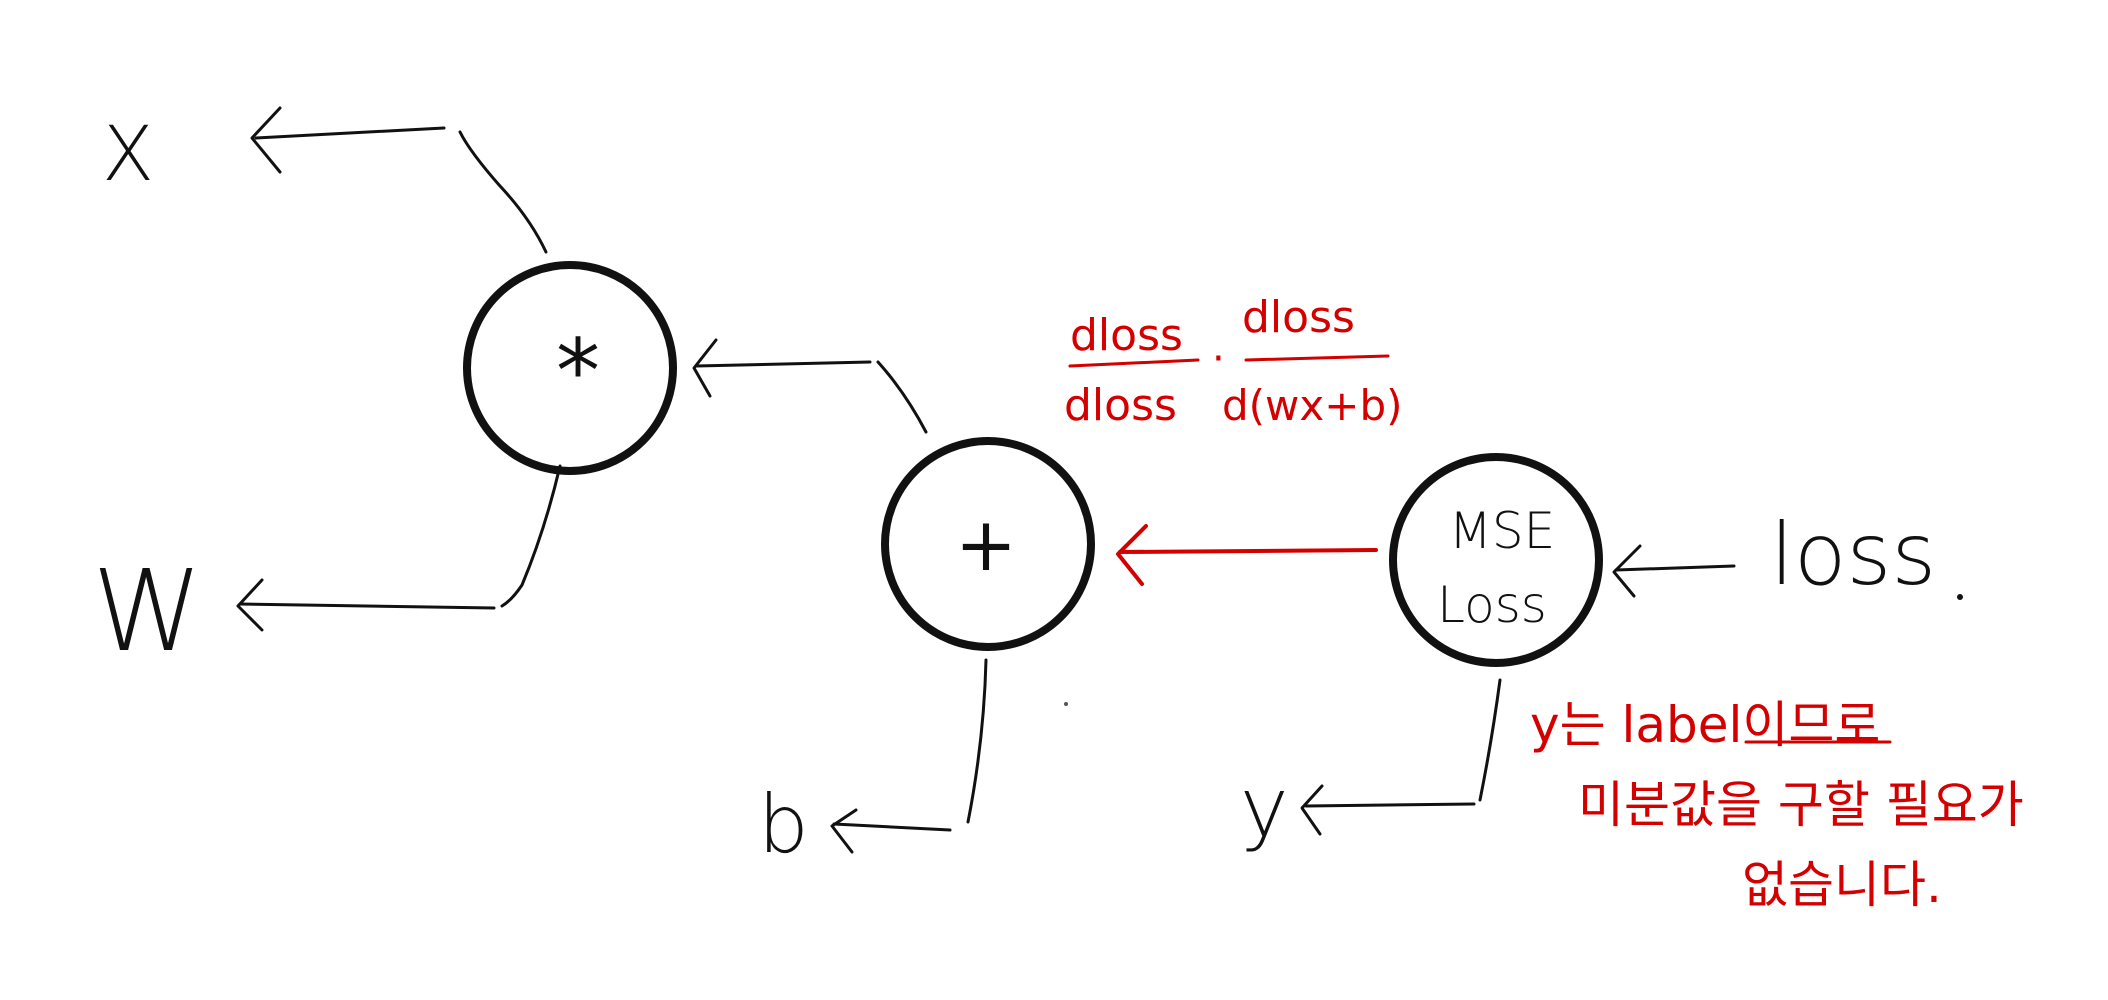 This screenshot has width=2108, height=1000. Describe the element at coordinates (783, 364) in the screenshot. I see `arrow-add-to-multiply-shaft` at that location.